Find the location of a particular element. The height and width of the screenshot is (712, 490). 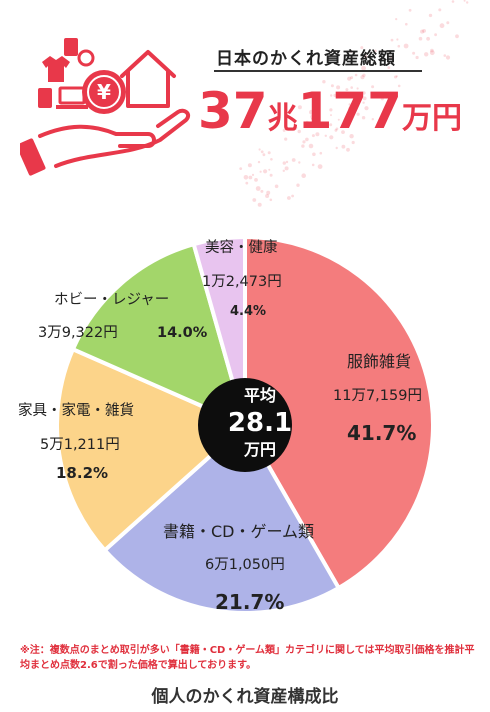

center-disc is located at coordinates (245, 425).